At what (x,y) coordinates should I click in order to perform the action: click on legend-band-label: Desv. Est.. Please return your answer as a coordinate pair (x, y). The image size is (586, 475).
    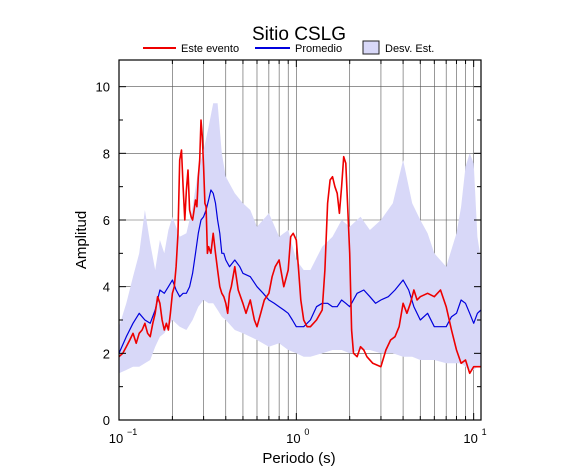
    Looking at the image, I should click on (409, 49).